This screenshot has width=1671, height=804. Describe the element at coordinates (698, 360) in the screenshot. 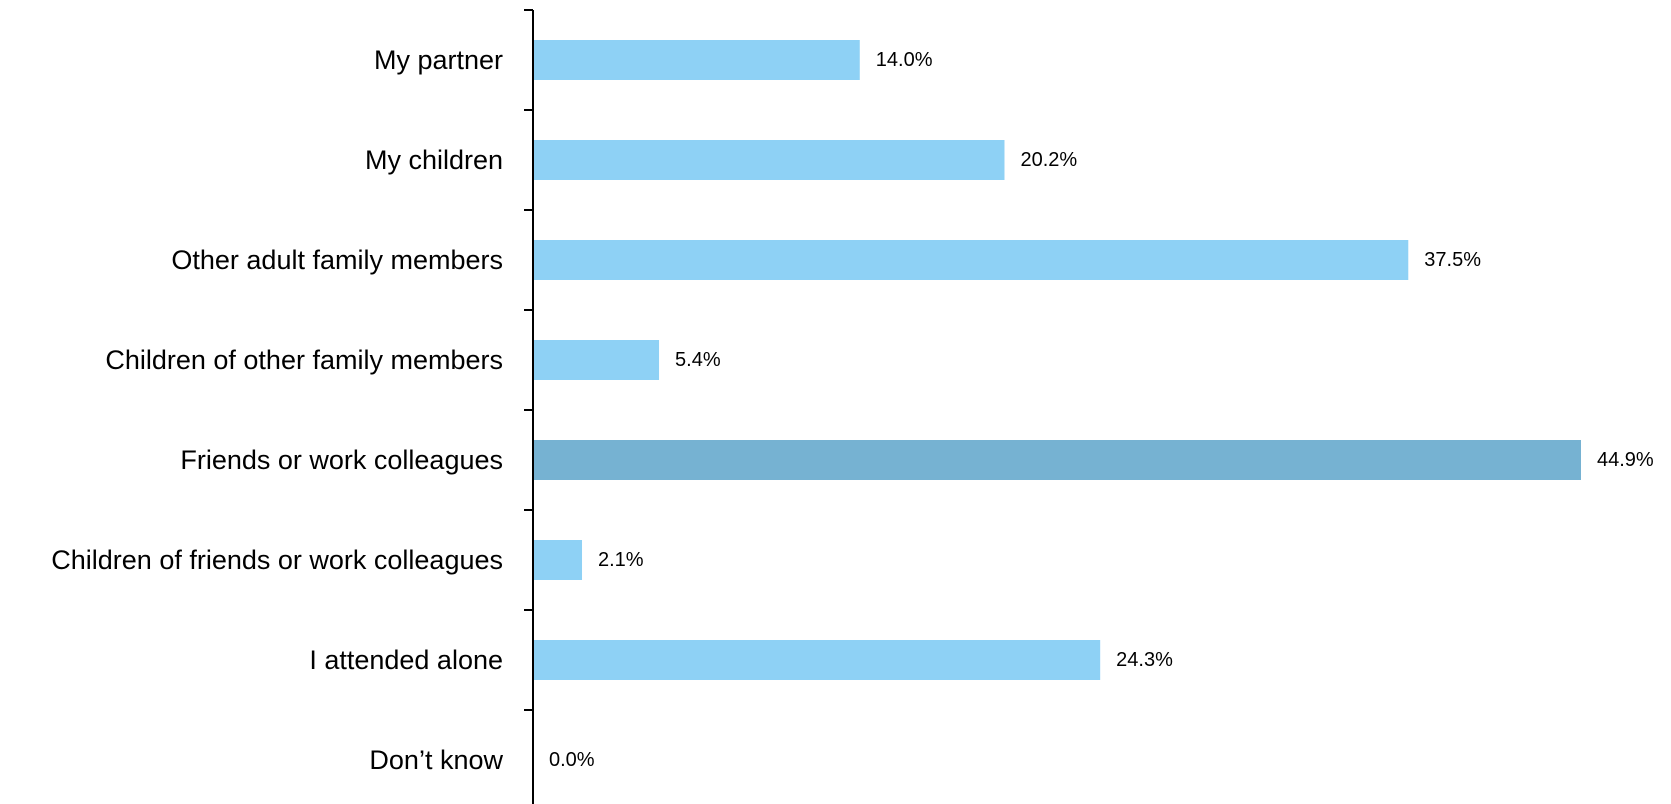

I see `value-label-children-of-other-family-members: 5.4%` at that location.